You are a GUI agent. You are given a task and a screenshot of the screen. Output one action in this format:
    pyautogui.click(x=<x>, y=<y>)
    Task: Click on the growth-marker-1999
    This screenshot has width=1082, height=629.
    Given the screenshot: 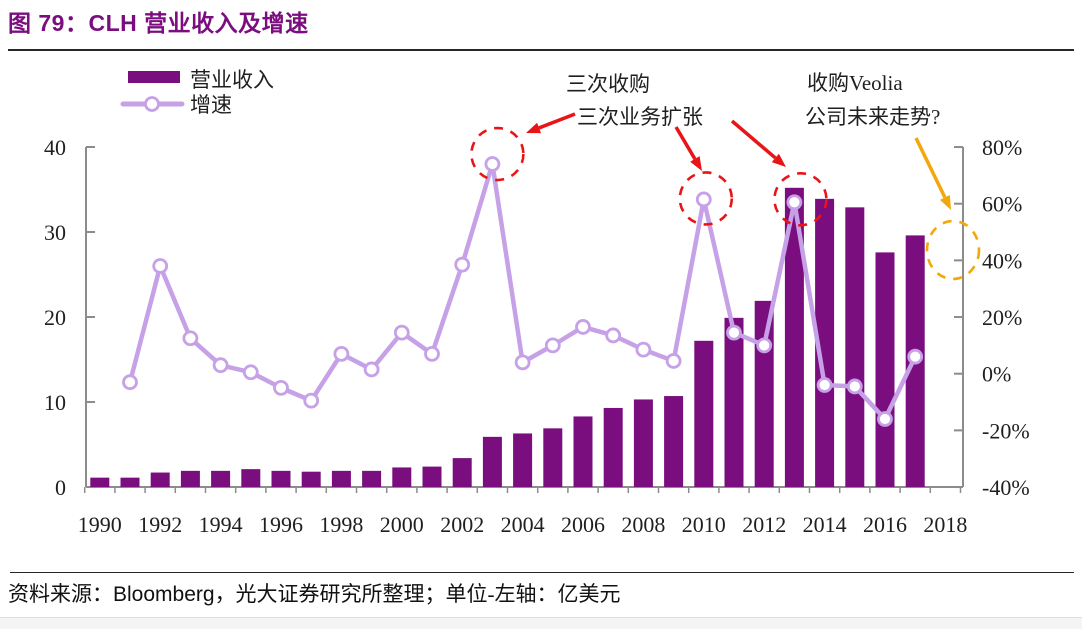 What is the action you would take?
    pyautogui.click(x=371, y=369)
    